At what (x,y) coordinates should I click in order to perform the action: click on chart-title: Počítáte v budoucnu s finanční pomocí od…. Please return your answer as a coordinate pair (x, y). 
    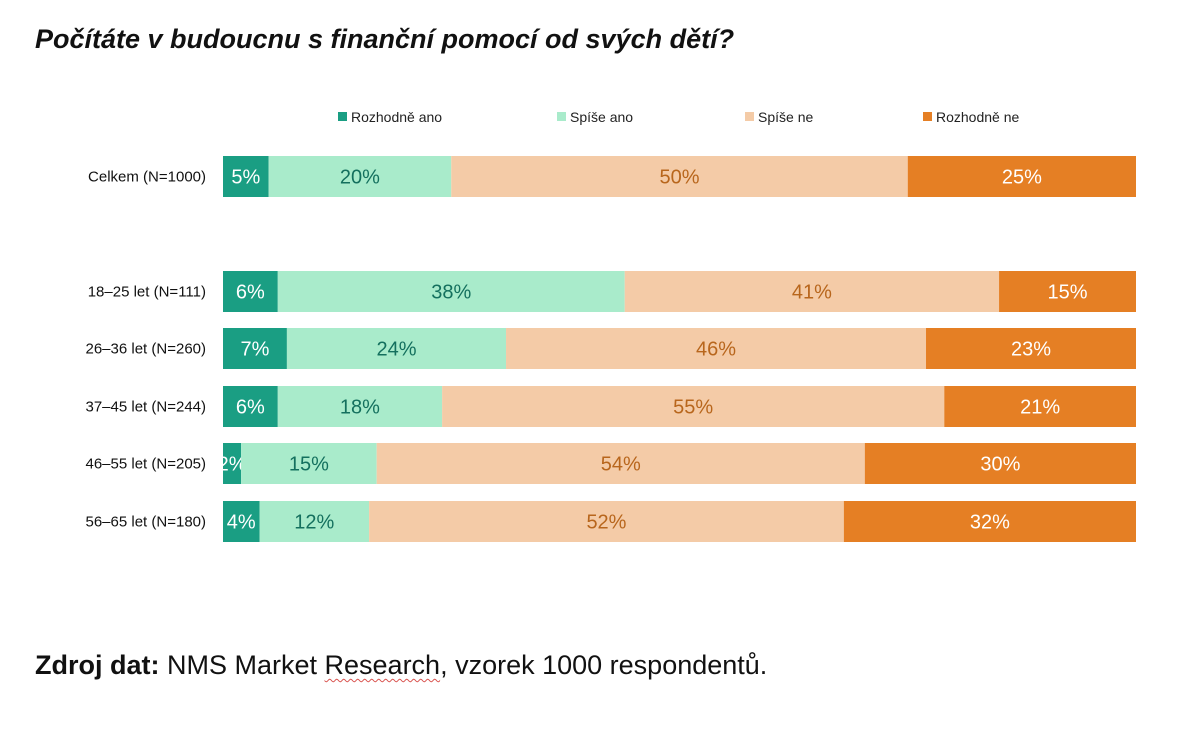
    Looking at the image, I should click on (385, 39).